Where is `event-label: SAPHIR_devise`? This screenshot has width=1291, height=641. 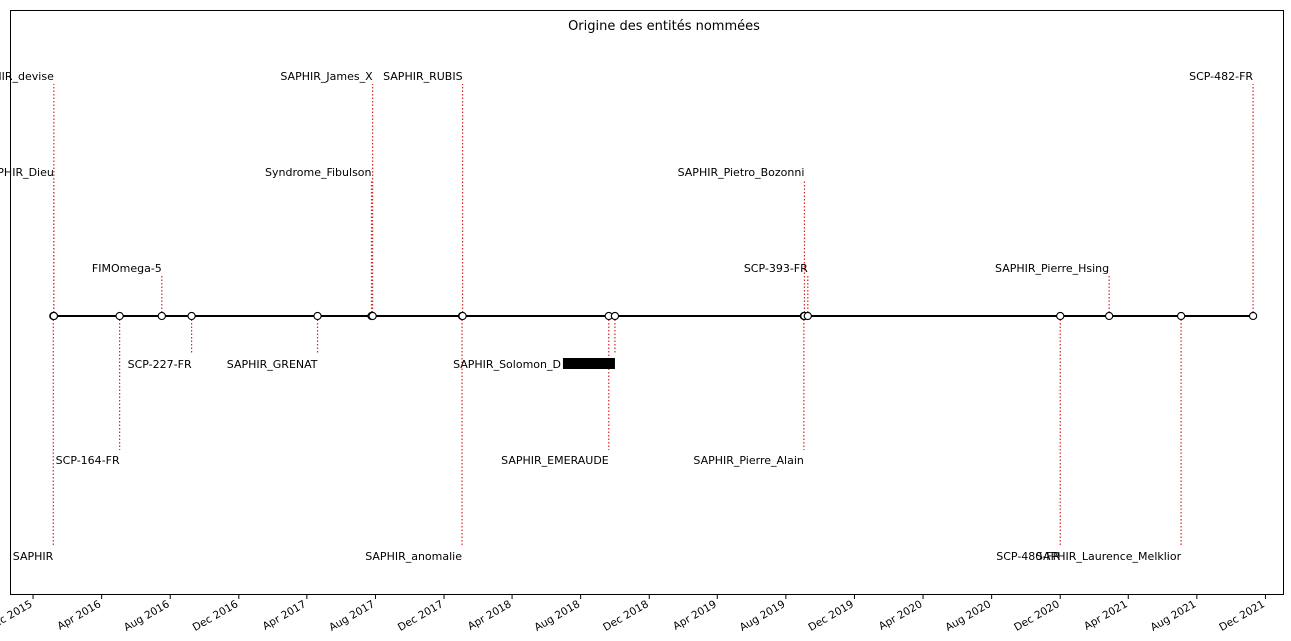 event-label: SAPHIR_devise is located at coordinates (27, 76).